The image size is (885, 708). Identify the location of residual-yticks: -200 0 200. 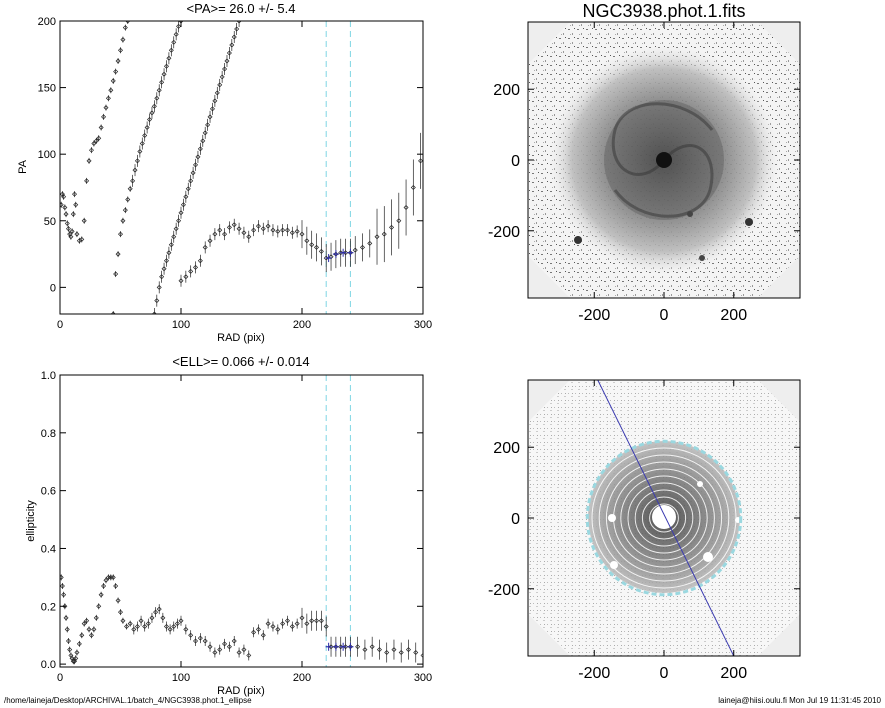
(644, 519).